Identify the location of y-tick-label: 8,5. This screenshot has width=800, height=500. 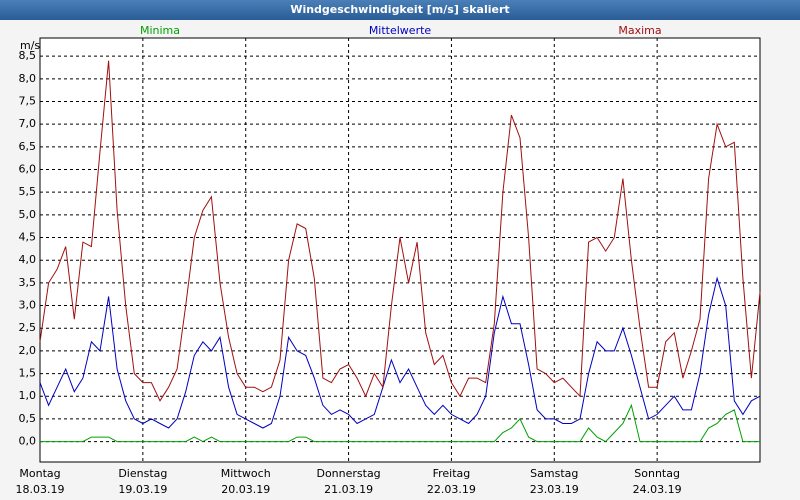
(28, 55).